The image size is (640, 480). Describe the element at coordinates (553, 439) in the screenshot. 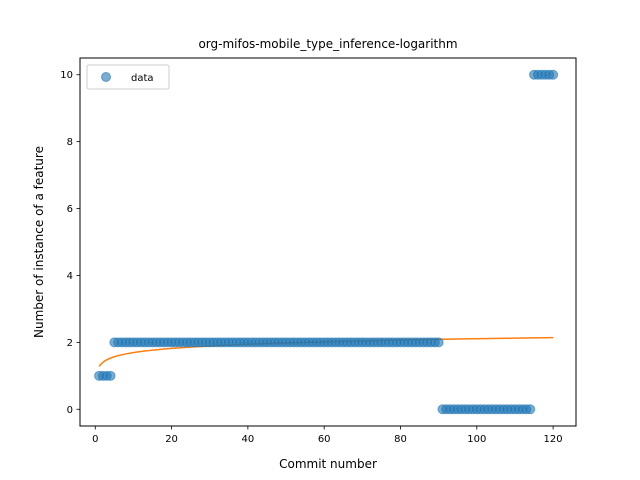

I see `x-tick-label: 120` at that location.